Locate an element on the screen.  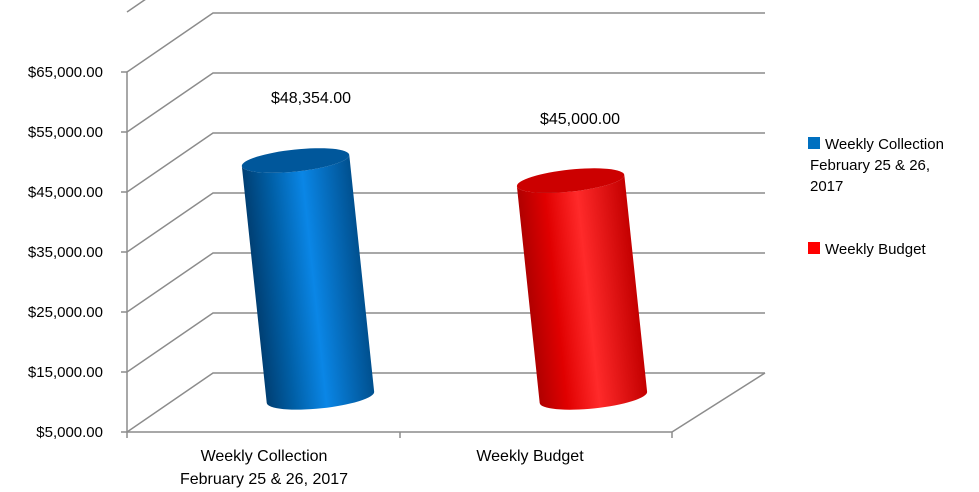
data-label: $48,354.00 is located at coordinates (311, 98).